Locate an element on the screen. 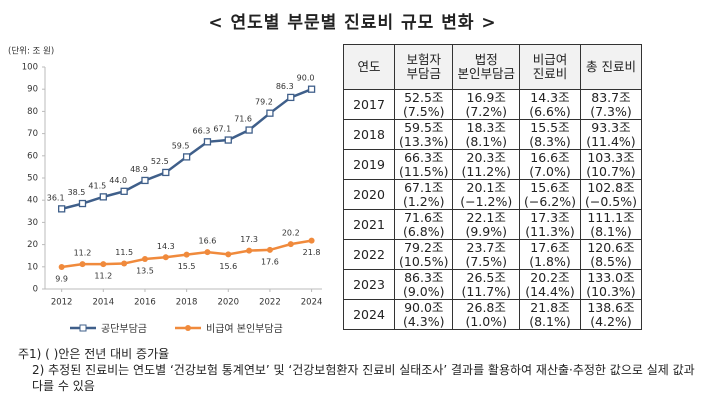 Image resolution: width=705 pixels, height=406 pixels. header-cell: 비급여 진료비 is located at coordinates (549, 67).